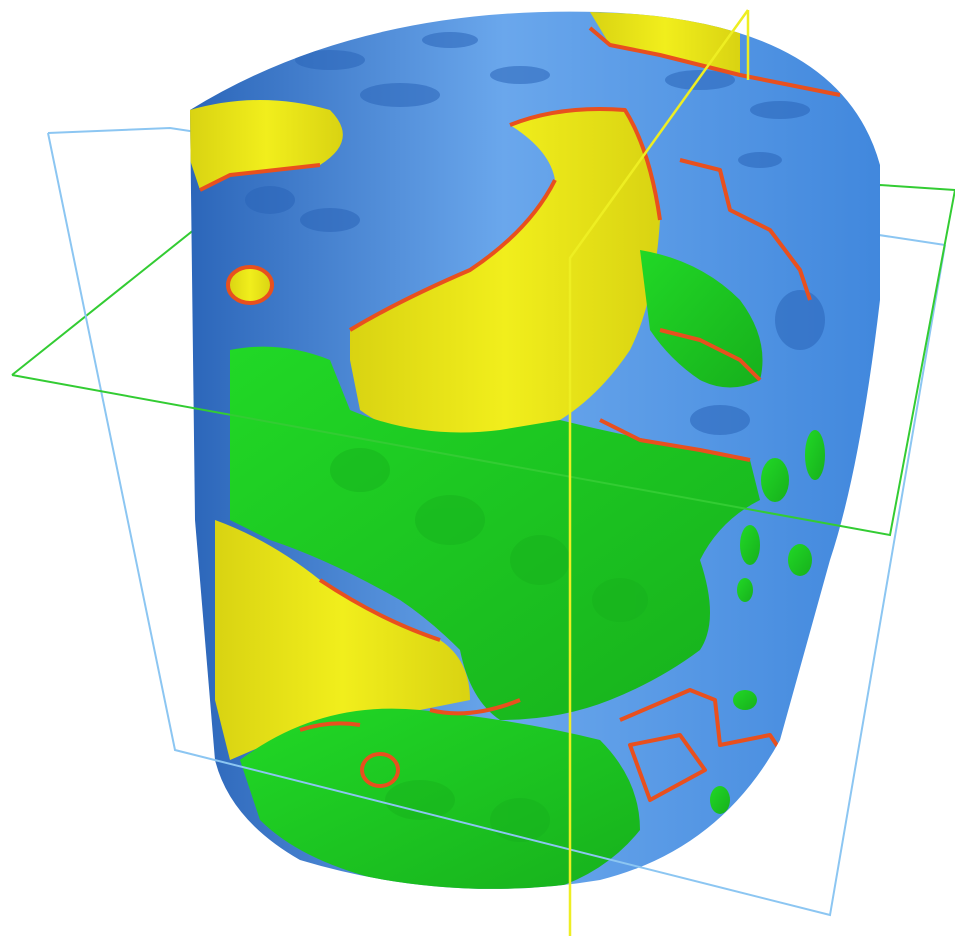 The image size is (955, 936). What do you see at coordinates (250, 285) in the screenshot?
I see `fluid-phase-a-island` at bounding box center [250, 285].